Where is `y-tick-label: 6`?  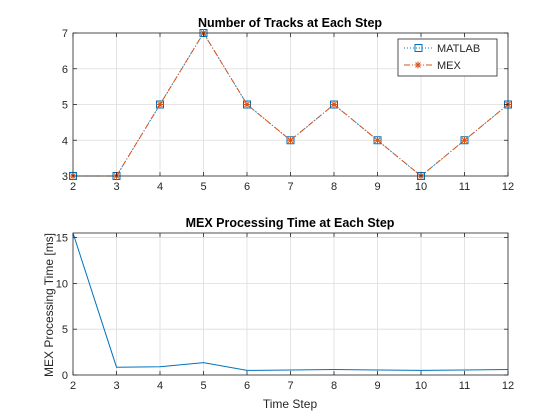
y-tick-label: 6 is located at coordinates (65, 70).